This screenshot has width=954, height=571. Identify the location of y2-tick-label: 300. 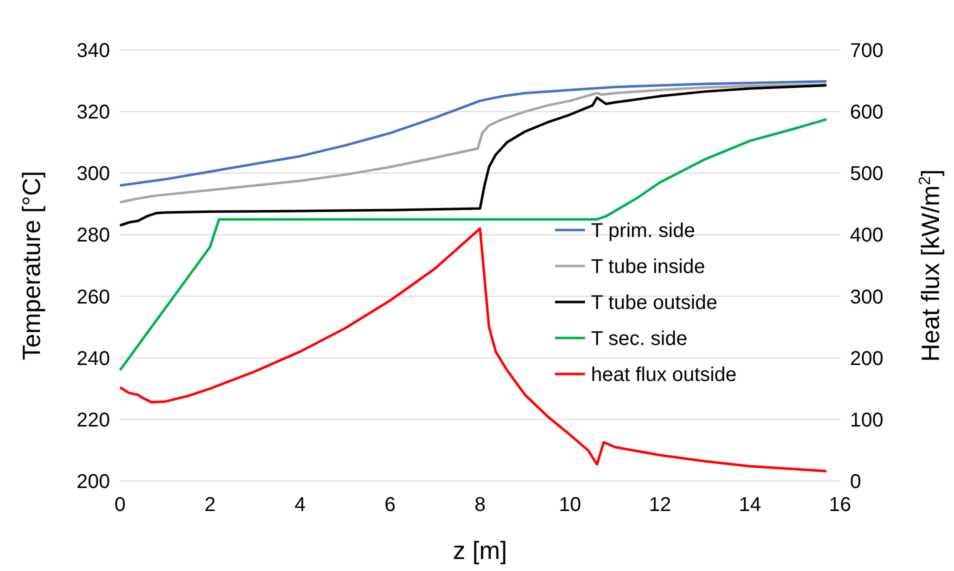
(867, 297).